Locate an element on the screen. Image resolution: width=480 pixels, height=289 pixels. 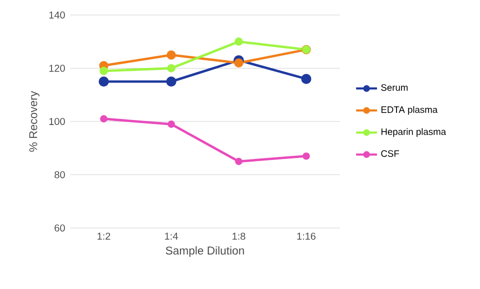
x-tick-label: 1:2 is located at coordinates (104, 236).